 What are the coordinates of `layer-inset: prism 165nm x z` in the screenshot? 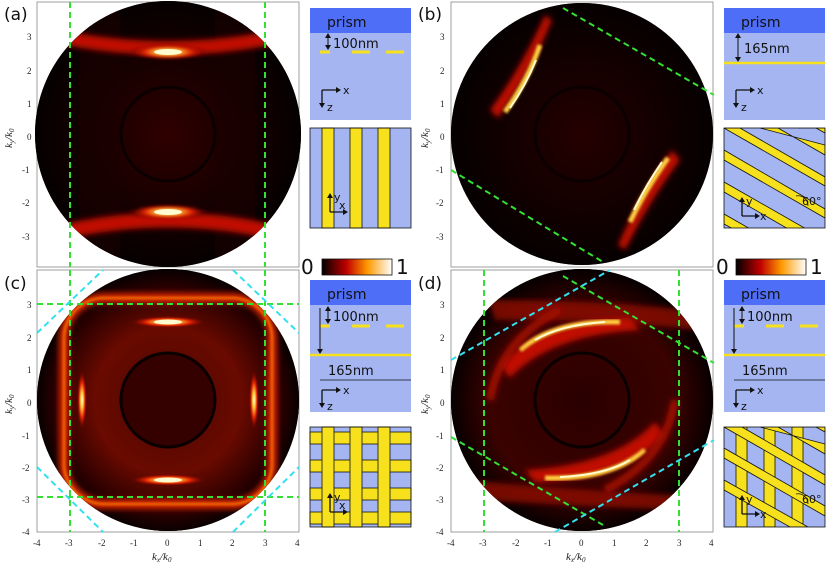 It's located at (774, 64).